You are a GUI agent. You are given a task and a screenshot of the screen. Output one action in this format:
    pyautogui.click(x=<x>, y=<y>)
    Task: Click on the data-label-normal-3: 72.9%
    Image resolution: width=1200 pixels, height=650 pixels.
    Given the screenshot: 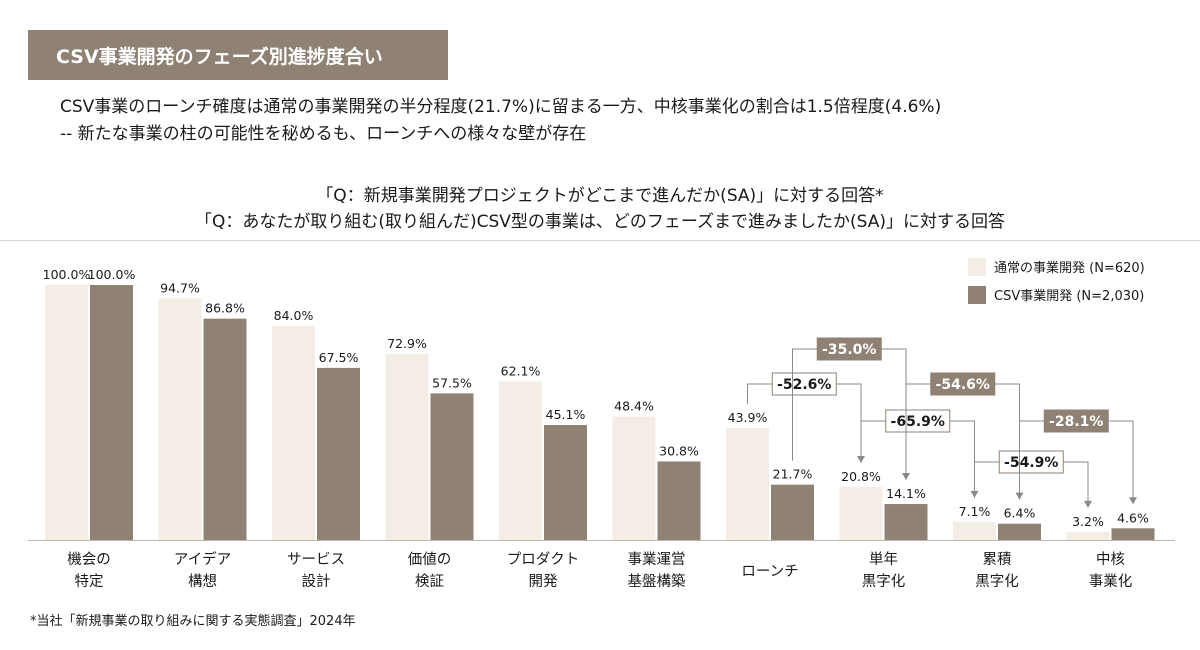 What is the action you would take?
    pyautogui.click(x=407, y=343)
    